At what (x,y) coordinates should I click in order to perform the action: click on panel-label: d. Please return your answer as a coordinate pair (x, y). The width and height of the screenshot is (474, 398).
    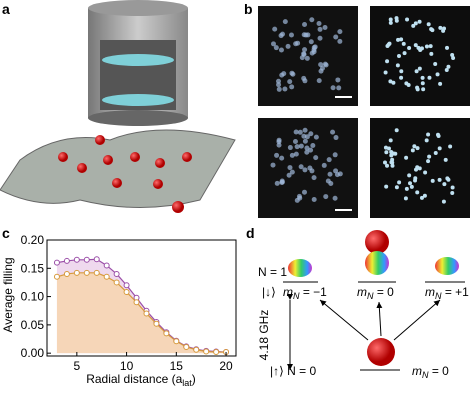
    Looking at the image, I should click on (250, 233).